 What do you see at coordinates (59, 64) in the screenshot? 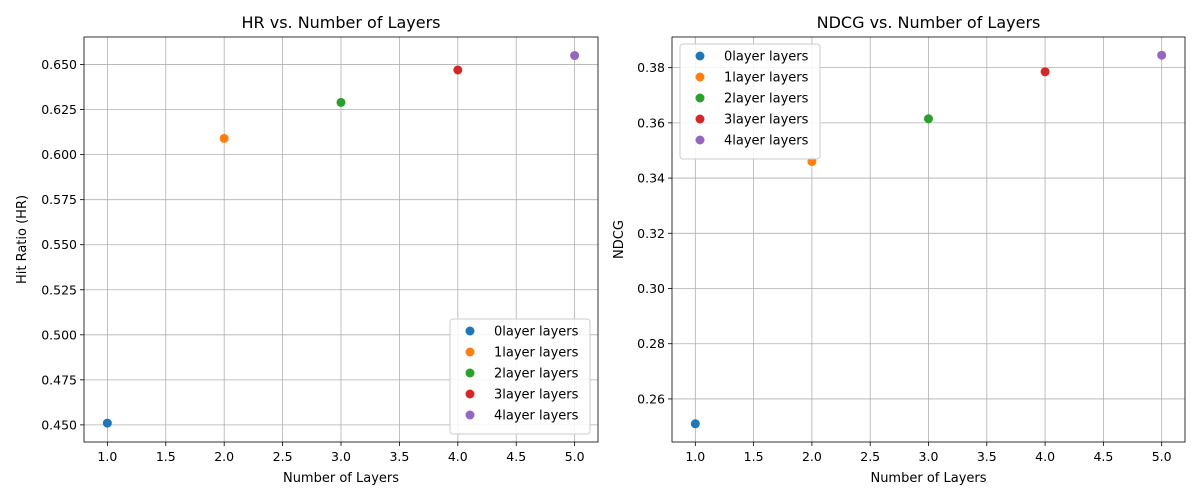
I see `y-tick-label: 0.650` at bounding box center [59, 64].